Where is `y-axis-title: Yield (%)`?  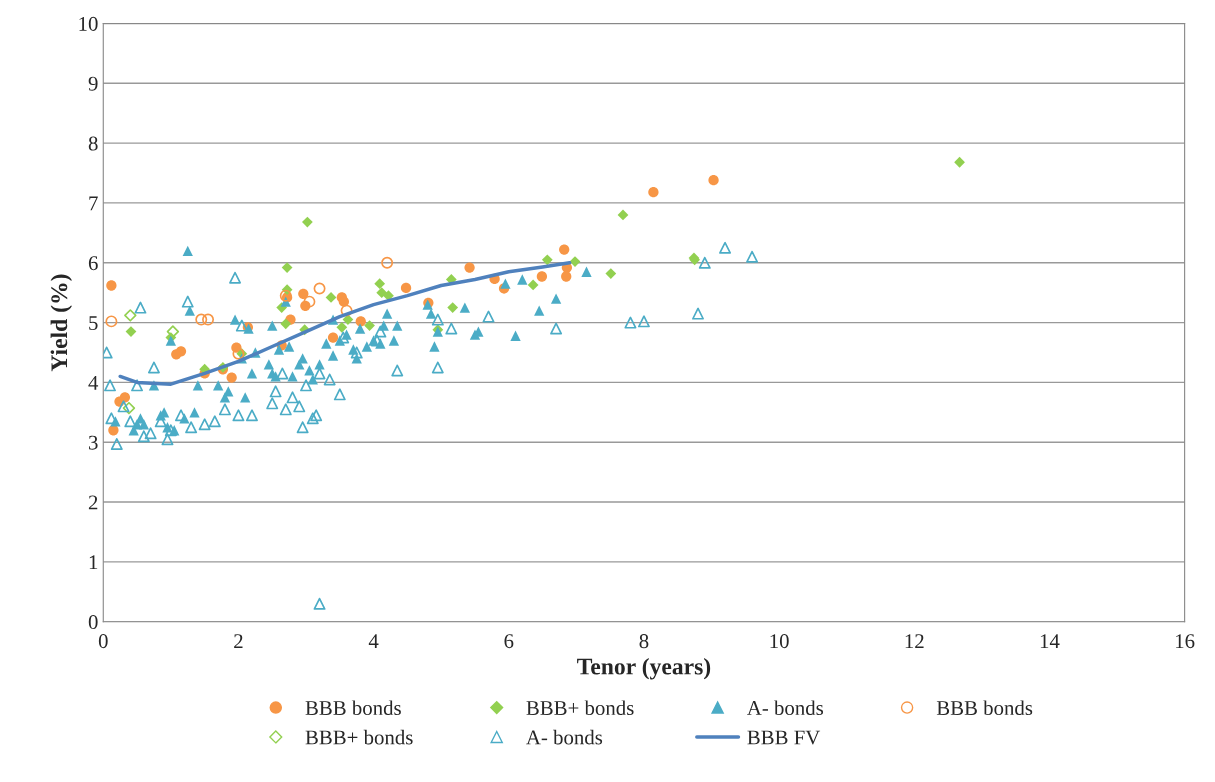
y-axis-title: Yield (%) is located at coordinates (61, 323).